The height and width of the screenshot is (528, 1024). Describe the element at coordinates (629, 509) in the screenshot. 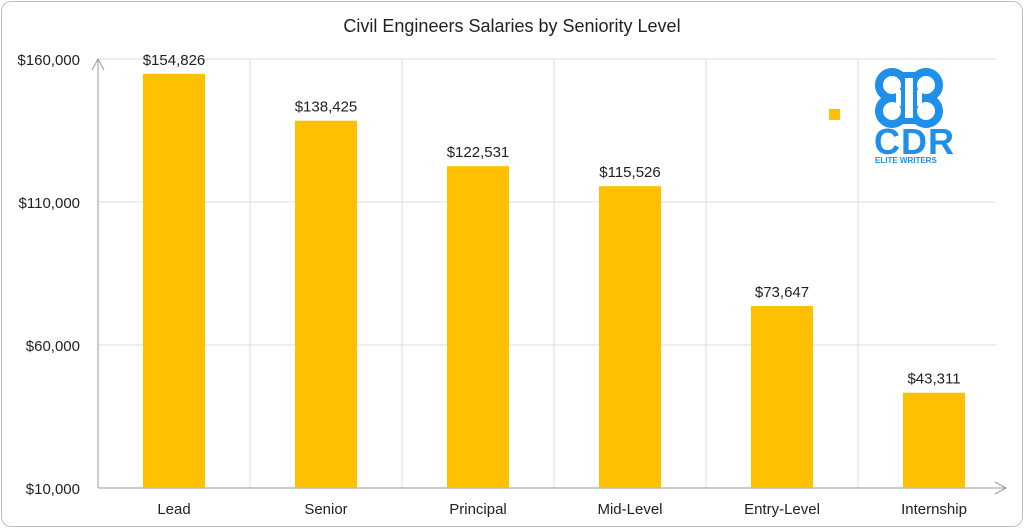

I see `x-tick-label: Mid-Level` at that location.